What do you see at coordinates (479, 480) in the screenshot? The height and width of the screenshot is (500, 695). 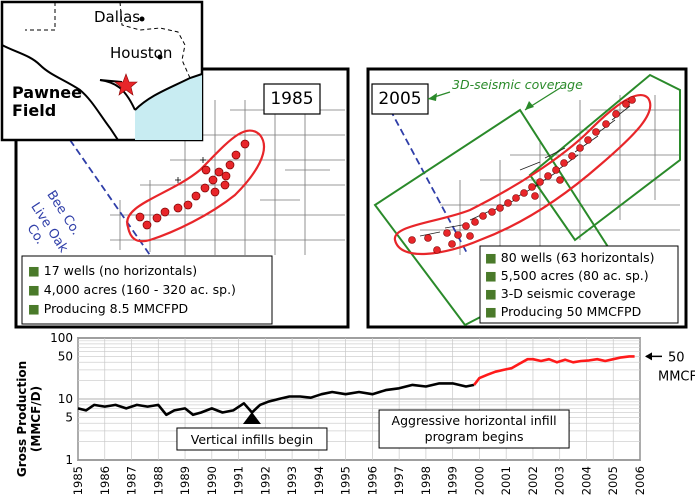 I see `x-tick-label: 2000` at bounding box center [479, 480].